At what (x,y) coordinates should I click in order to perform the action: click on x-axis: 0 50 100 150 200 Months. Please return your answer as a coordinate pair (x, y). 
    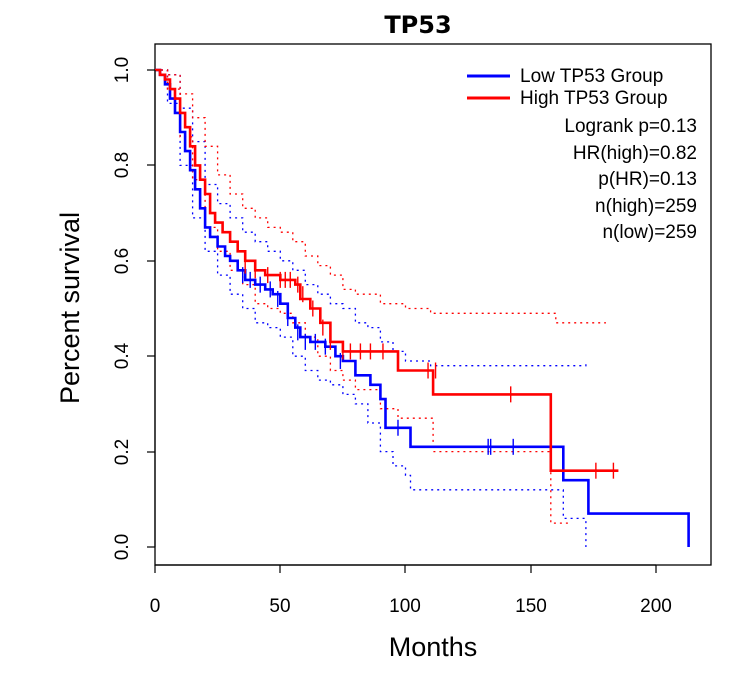
    Looking at the image, I should click on (411, 613).